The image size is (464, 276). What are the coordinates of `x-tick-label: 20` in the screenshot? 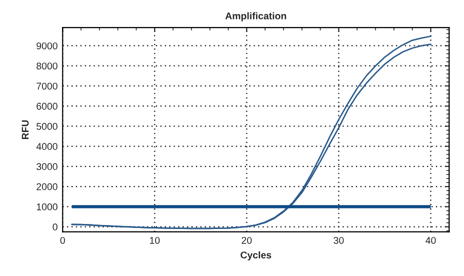 It's located at (247, 240).